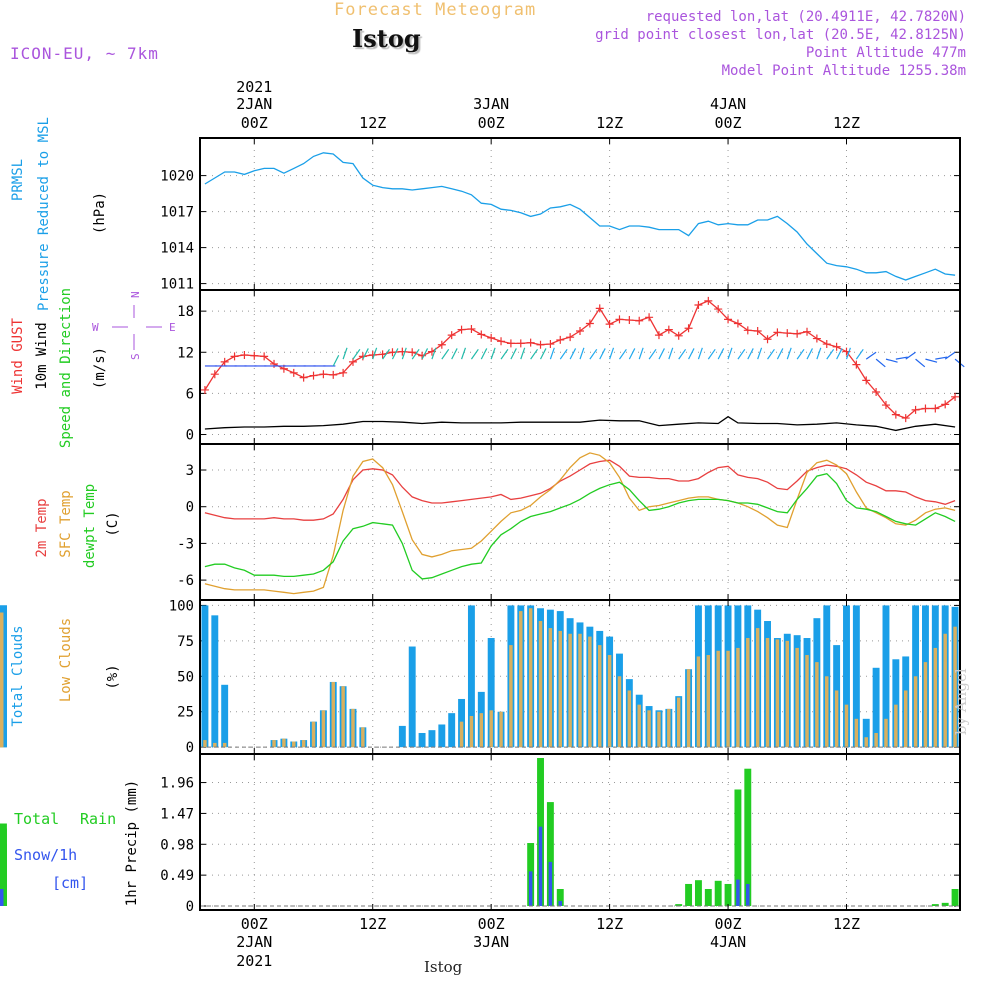 Image resolution: width=1000 pixels, height=1000 pixels. What do you see at coordinates (84, 53) in the screenshot?
I see `model-label: ICON-EU, ~ 7km` at bounding box center [84, 53].